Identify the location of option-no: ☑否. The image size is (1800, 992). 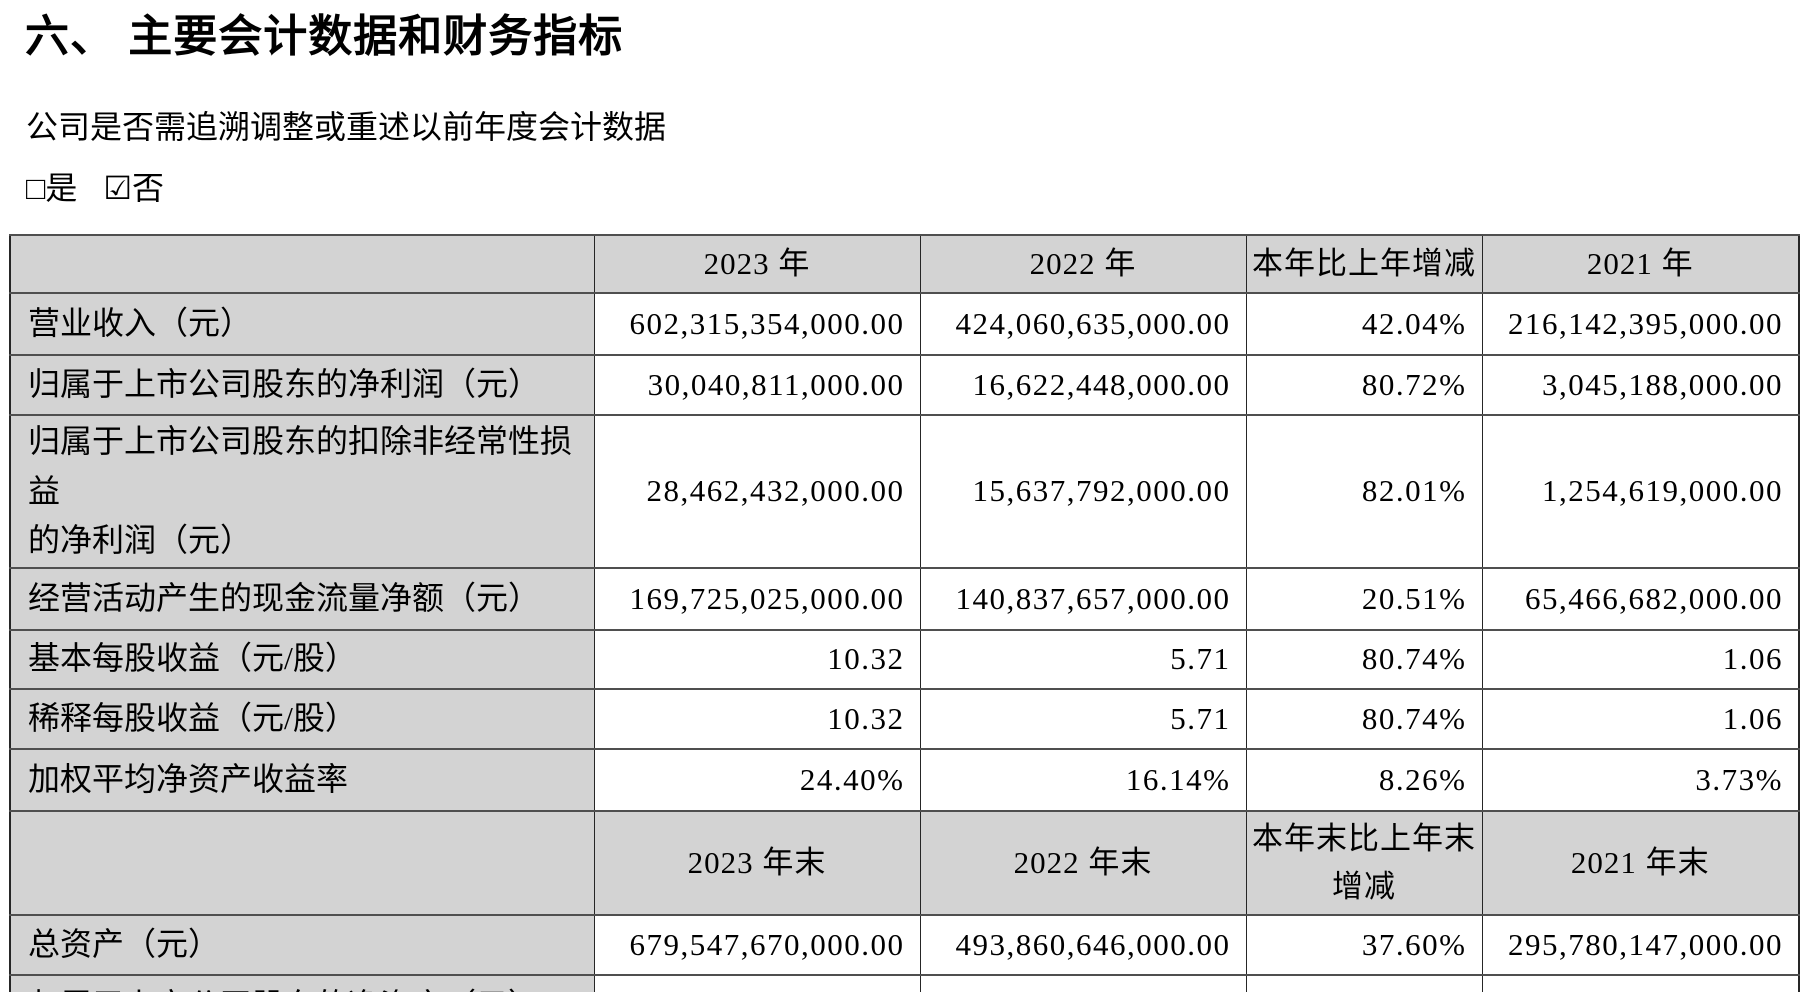
(133, 186).